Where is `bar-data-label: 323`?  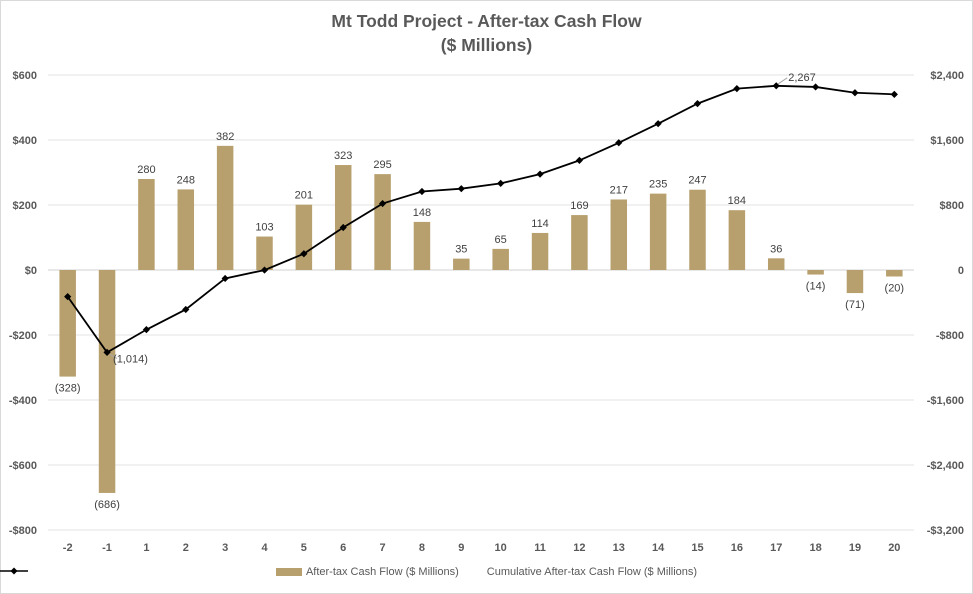
bar-data-label: 323 is located at coordinates (343, 156).